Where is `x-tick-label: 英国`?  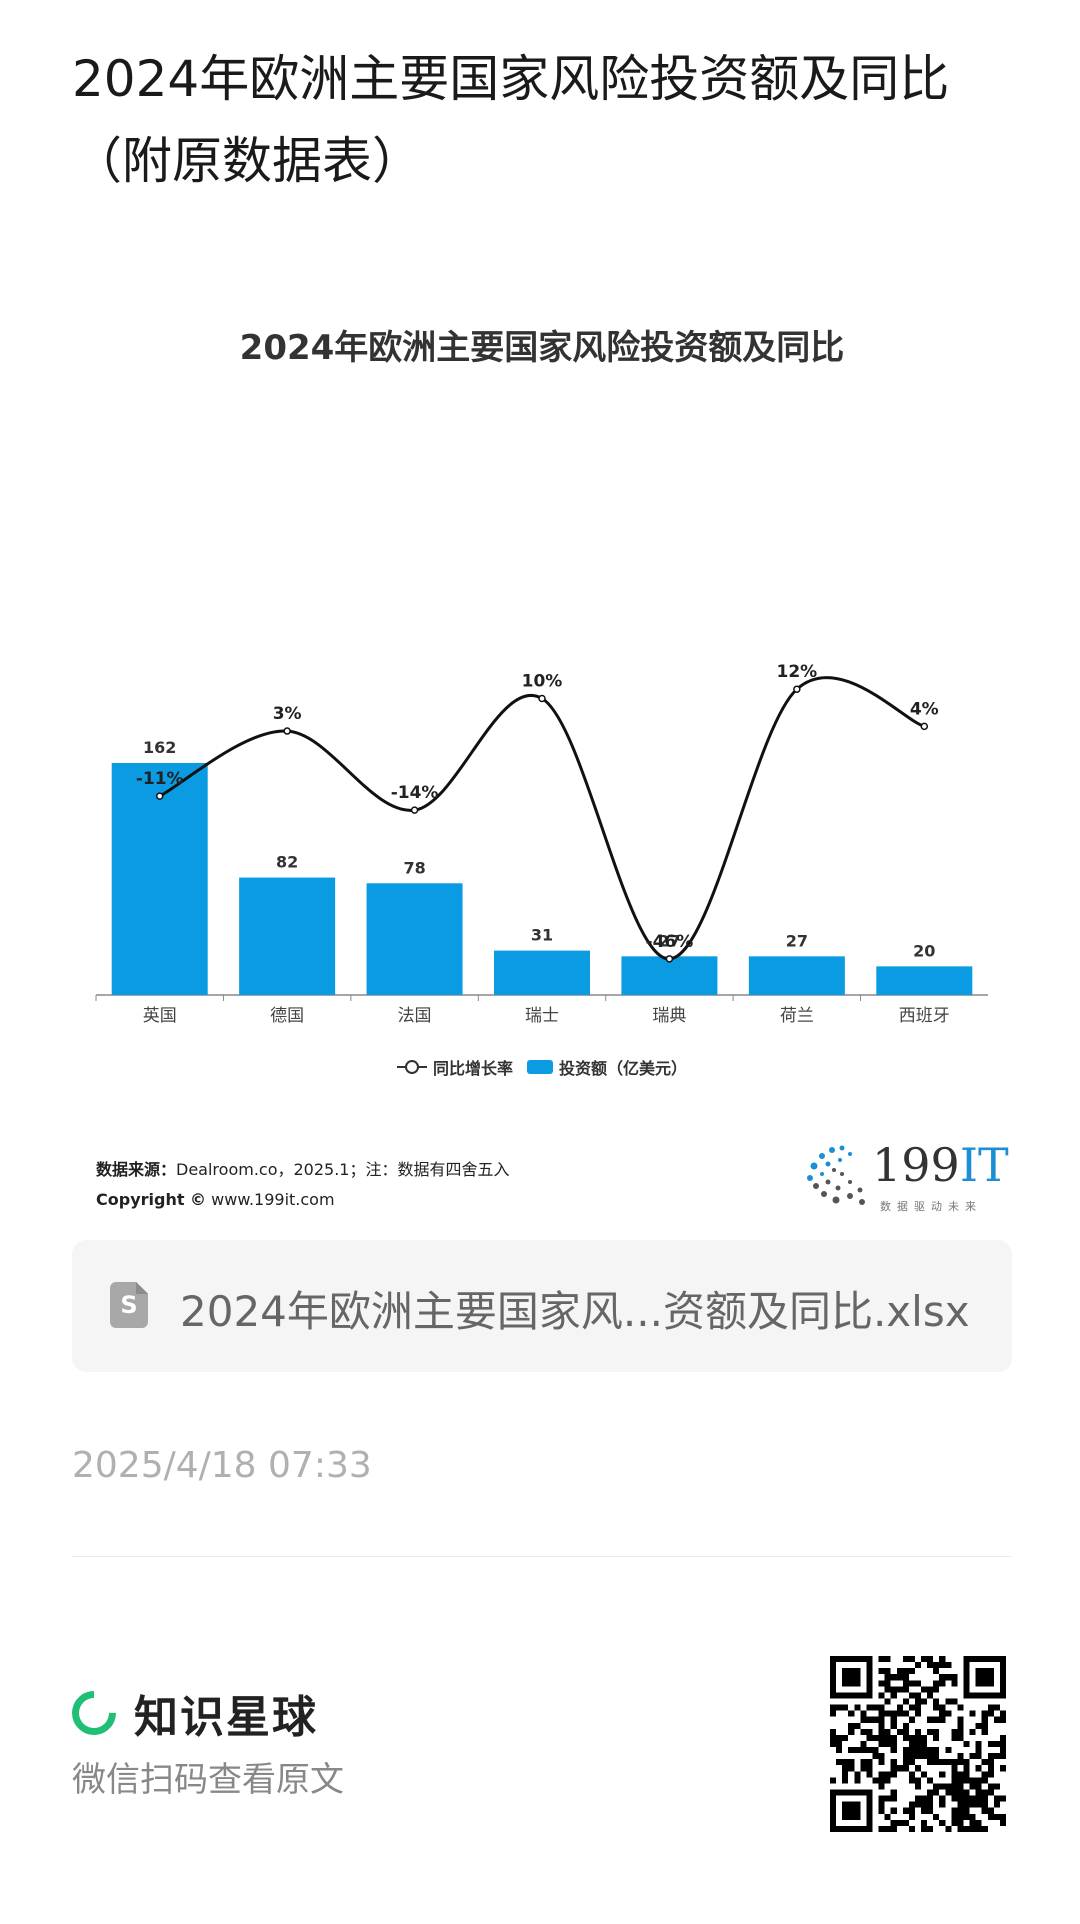 x-tick-label: 英国 is located at coordinates (160, 1016).